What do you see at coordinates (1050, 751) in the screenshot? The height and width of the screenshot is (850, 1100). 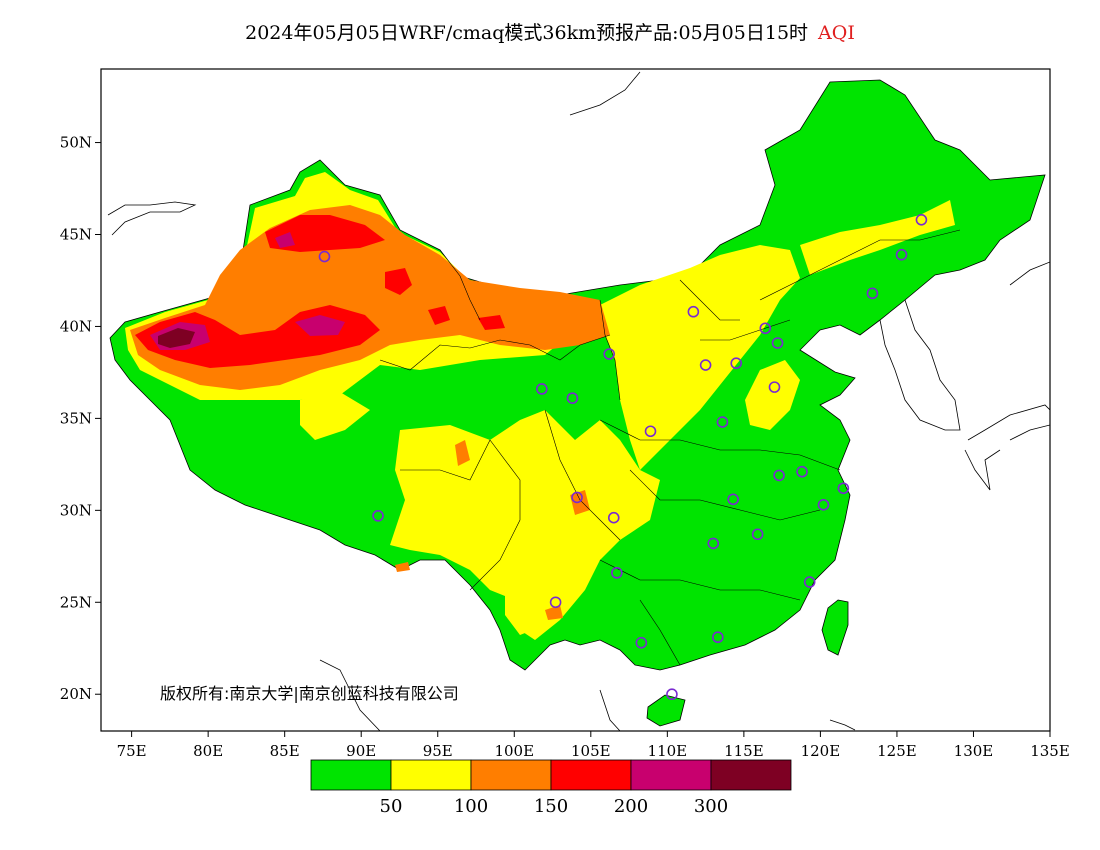 I see `x-tick-label: 135E` at bounding box center [1050, 751].